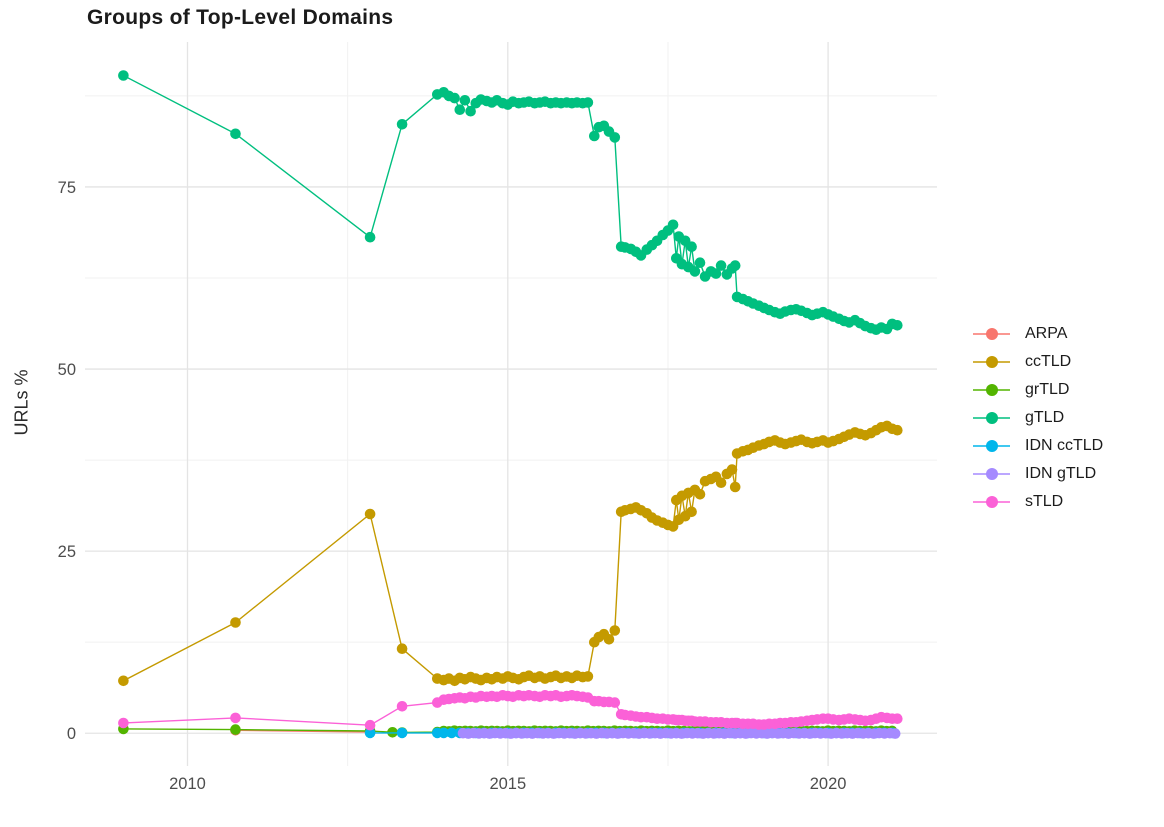  I want to click on y-tick-label: 50, so click(67, 370).